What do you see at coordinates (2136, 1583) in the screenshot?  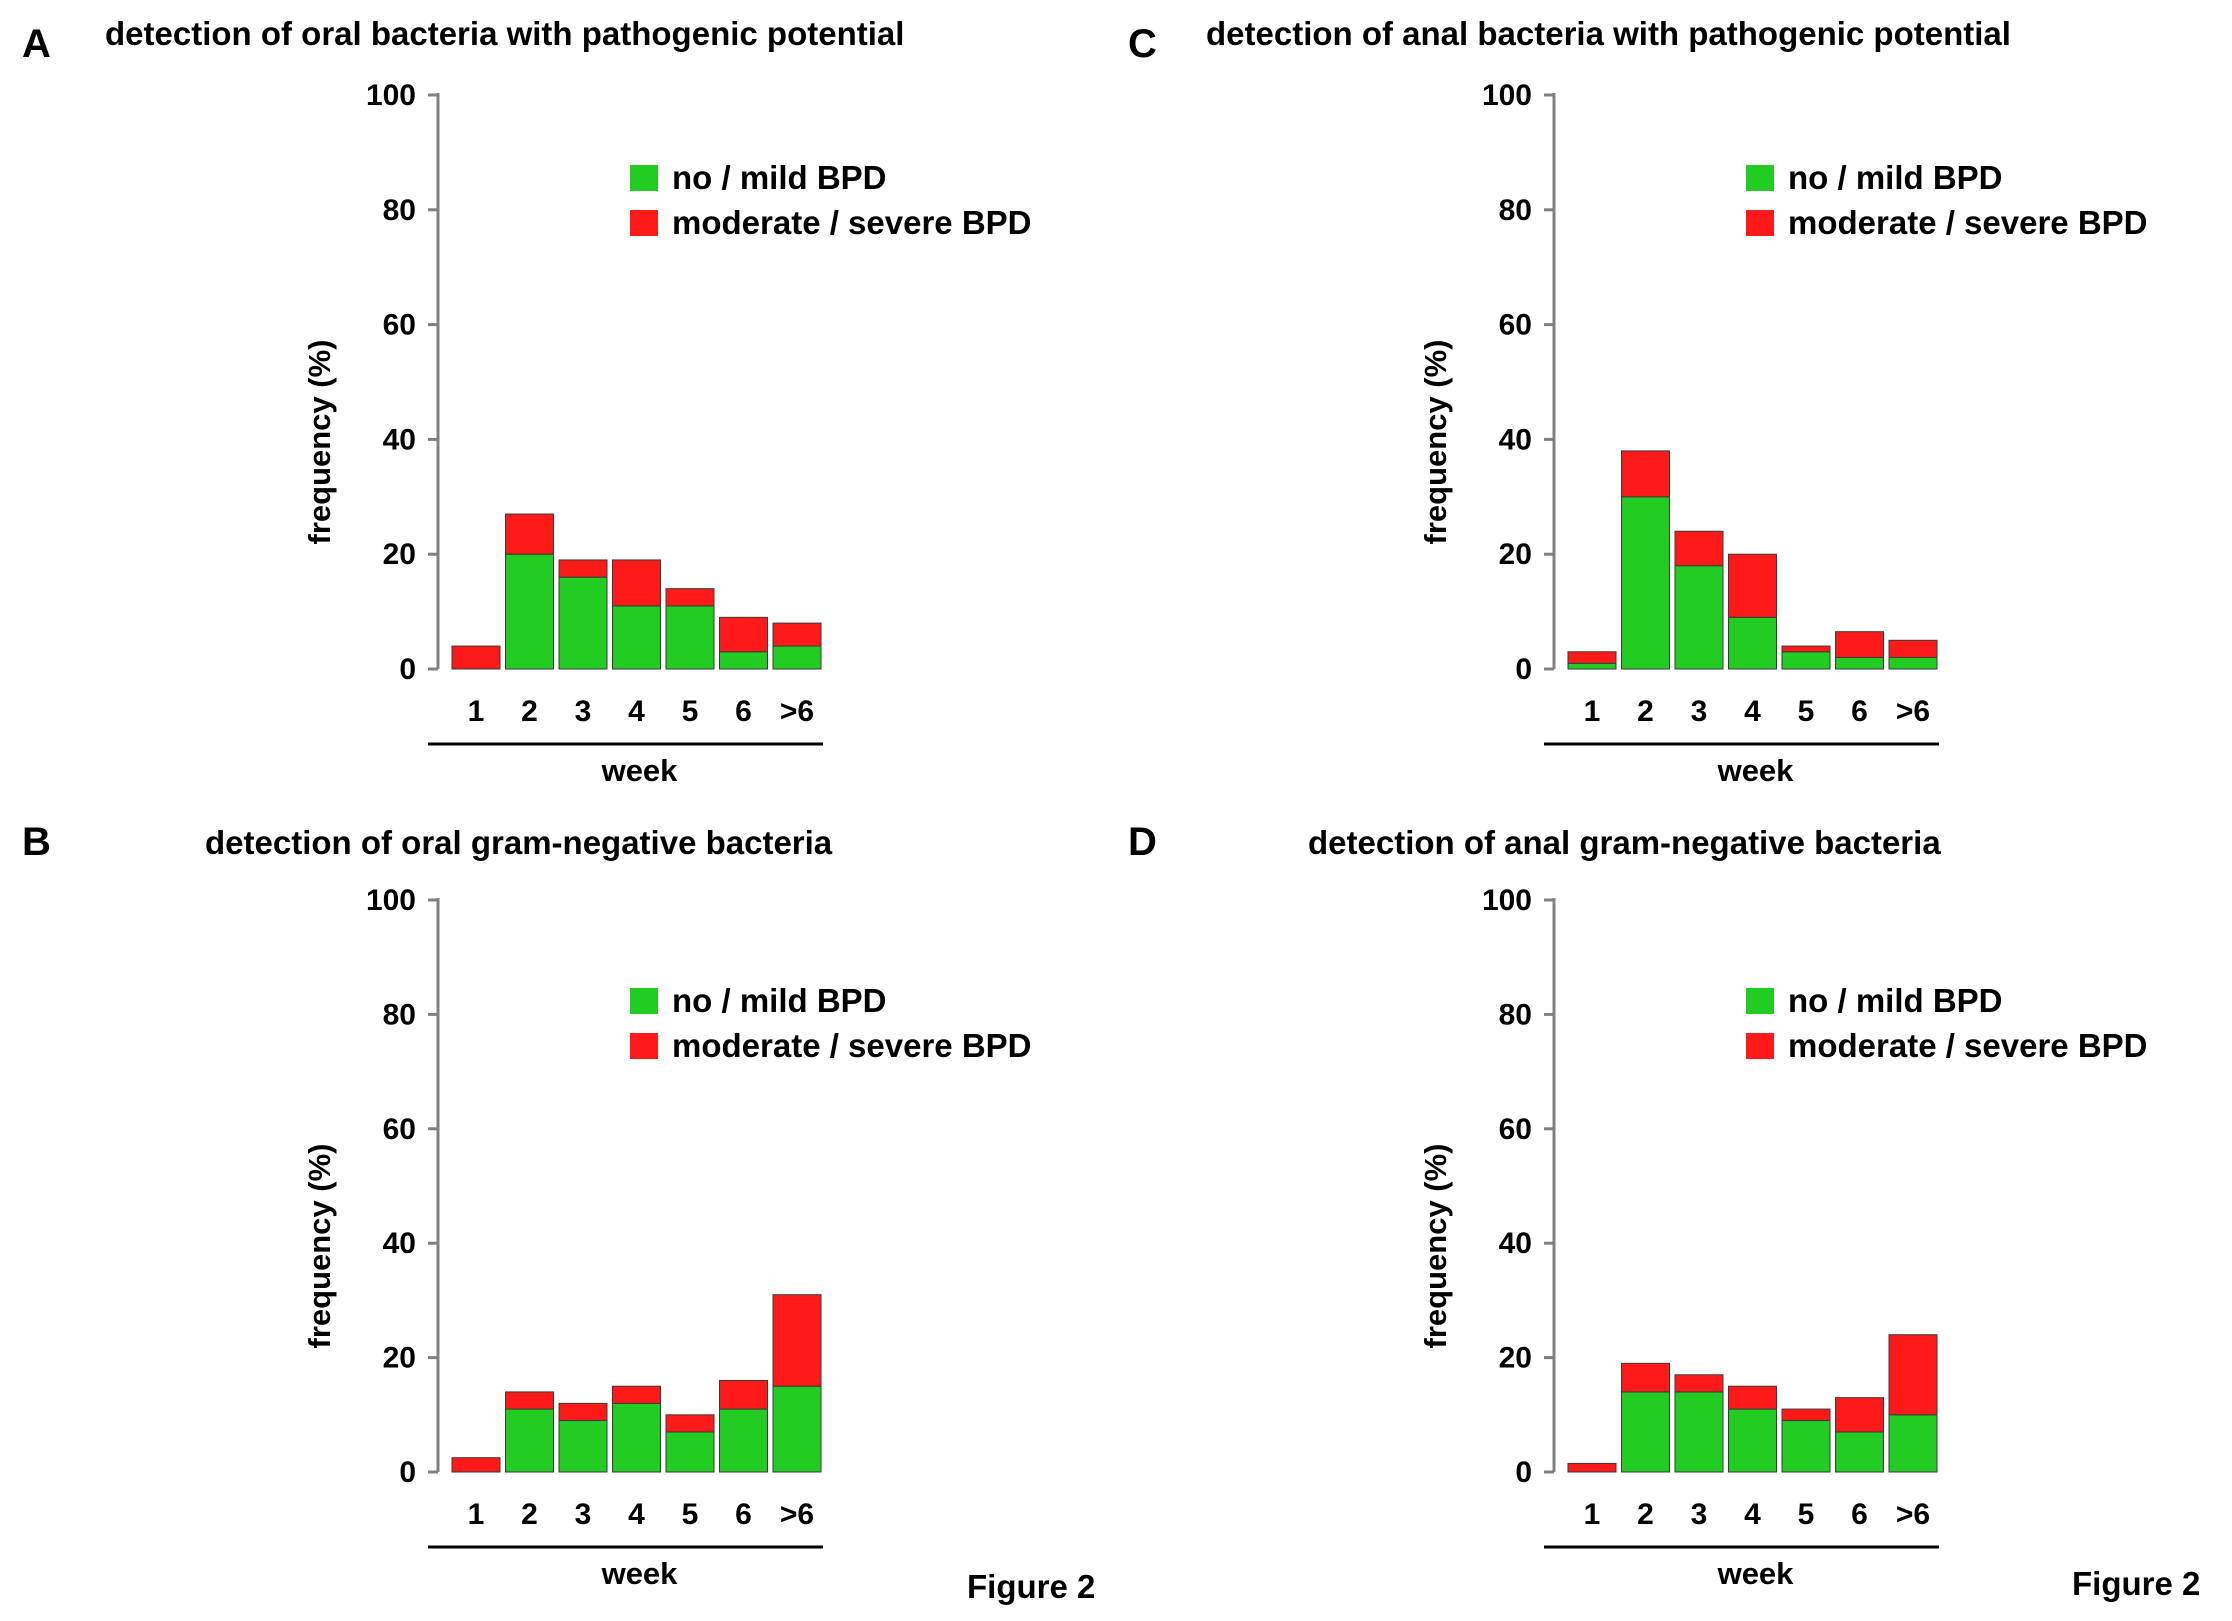 I see `figure-label: Figure 2` at bounding box center [2136, 1583].